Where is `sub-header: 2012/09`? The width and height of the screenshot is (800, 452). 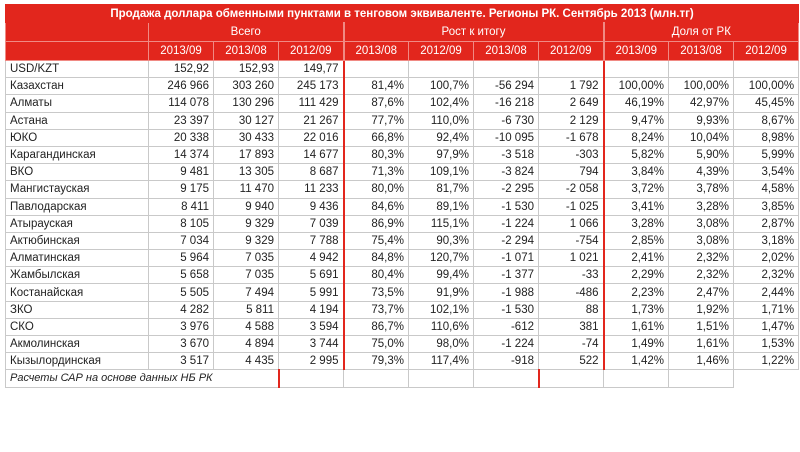
sub-header: 2012/09 is located at coordinates (766, 51).